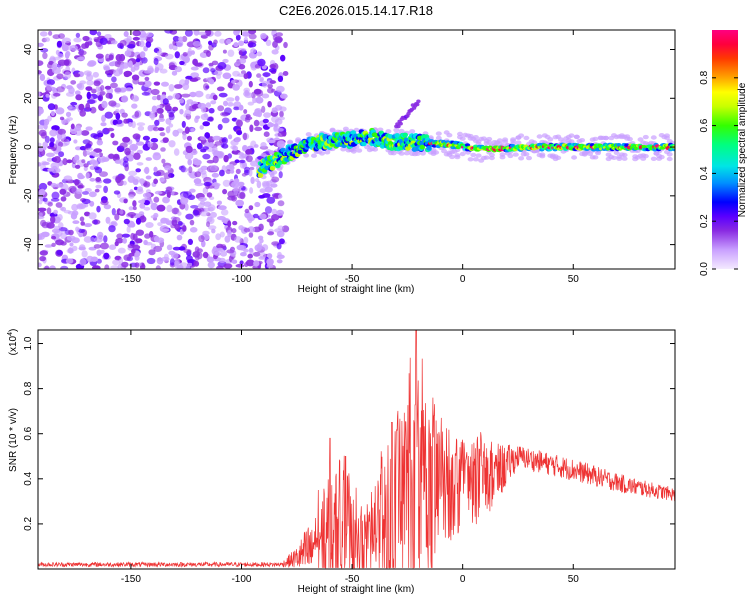 The image size is (750, 605). Describe the element at coordinates (704, 269) in the screenshot. I see `colorbar-tick-label: 0.0` at that location.